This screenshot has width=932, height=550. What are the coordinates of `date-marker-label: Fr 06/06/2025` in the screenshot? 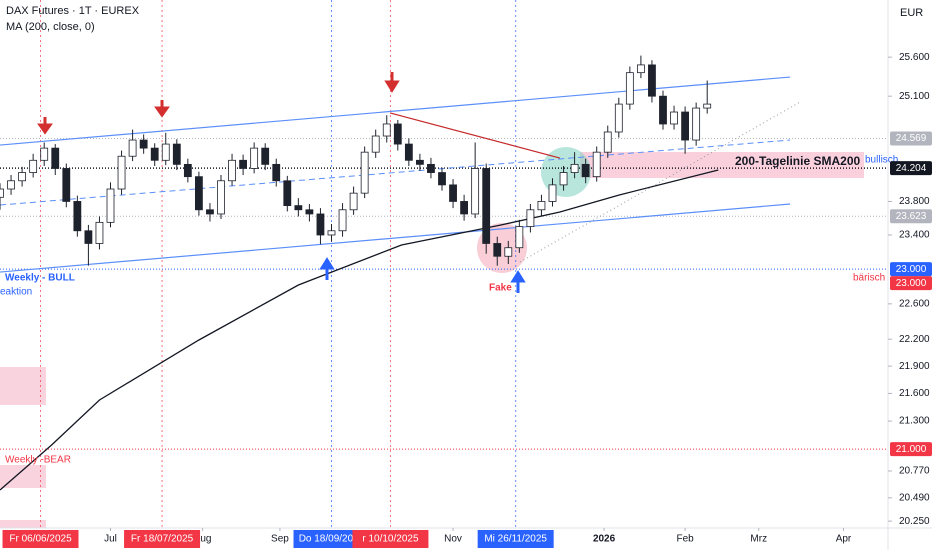 It's located at (40, 539).